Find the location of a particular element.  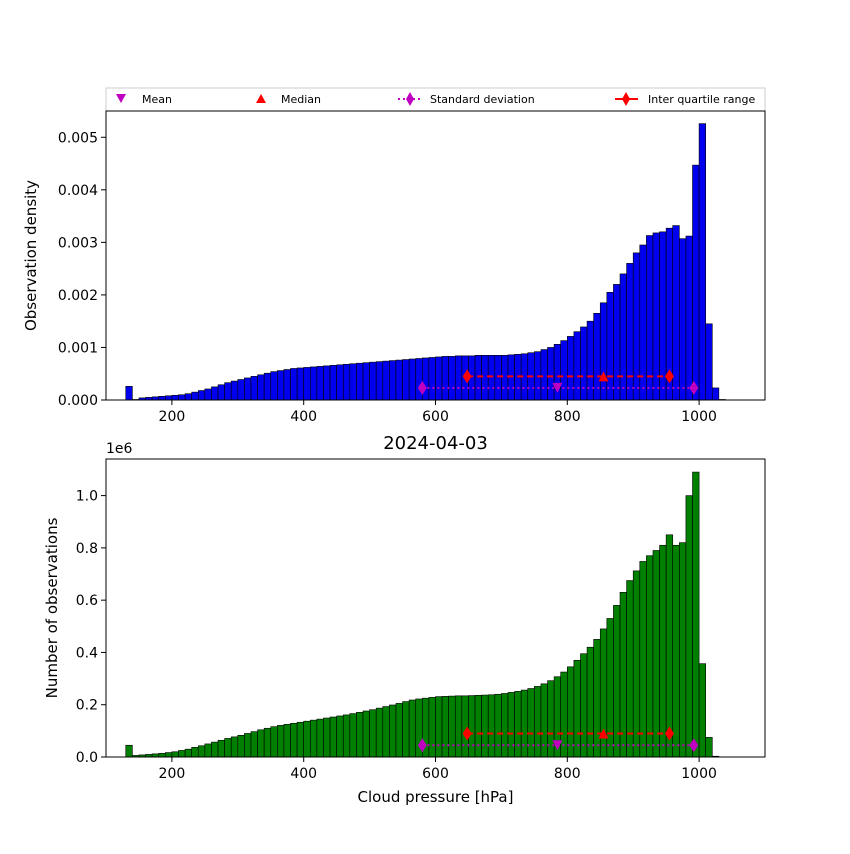

legend-entry-mean: Mean is located at coordinates (144, 99).